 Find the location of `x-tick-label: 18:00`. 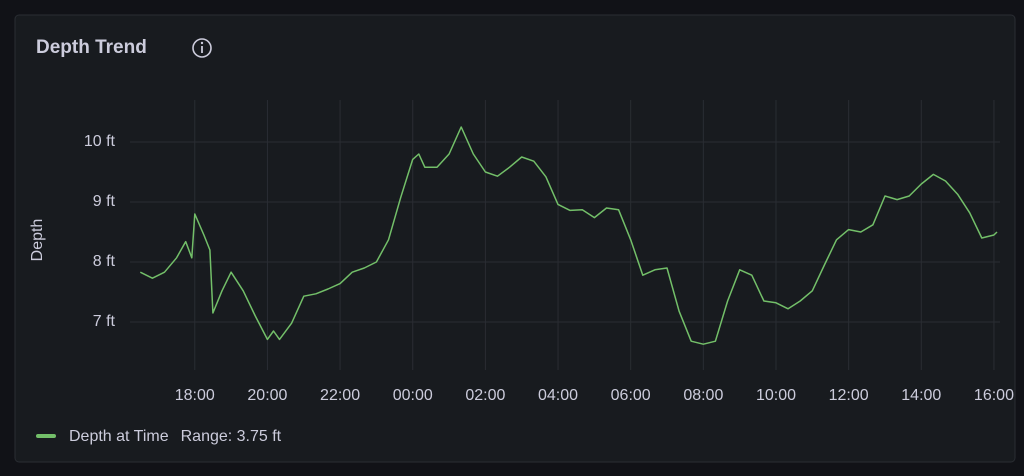

x-tick-label: 18:00 is located at coordinates (195, 395).